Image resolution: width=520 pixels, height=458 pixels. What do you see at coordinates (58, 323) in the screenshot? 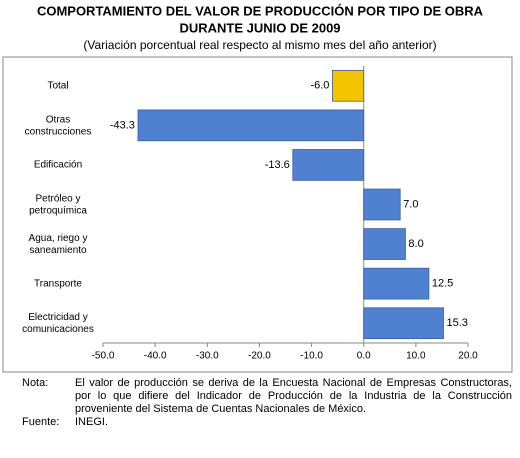
I see `y-tick-label: Electricidad y comunicaciones` at bounding box center [58, 323].